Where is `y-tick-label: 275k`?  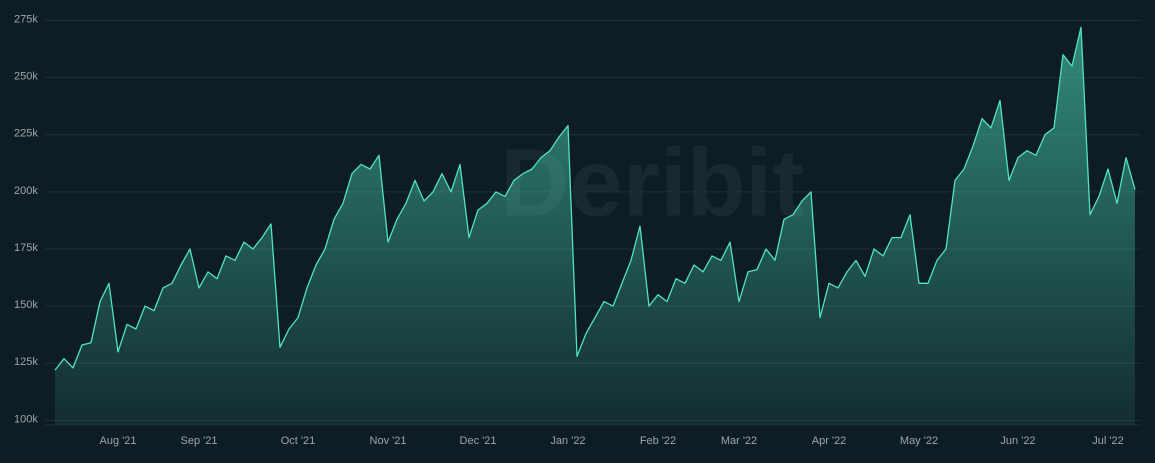
y-tick-label: 275k is located at coordinates (26, 19).